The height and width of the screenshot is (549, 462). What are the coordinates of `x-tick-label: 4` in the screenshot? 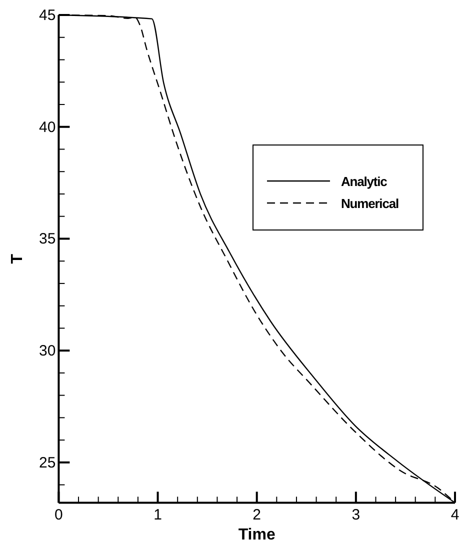 It's located at (455, 515).